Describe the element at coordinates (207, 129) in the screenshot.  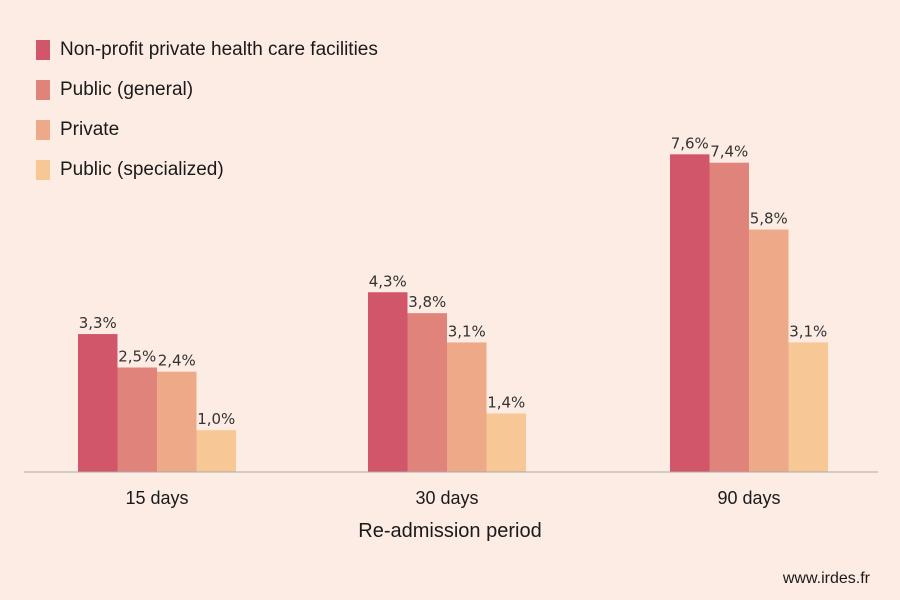
I see `legend-item: Private` at that location.